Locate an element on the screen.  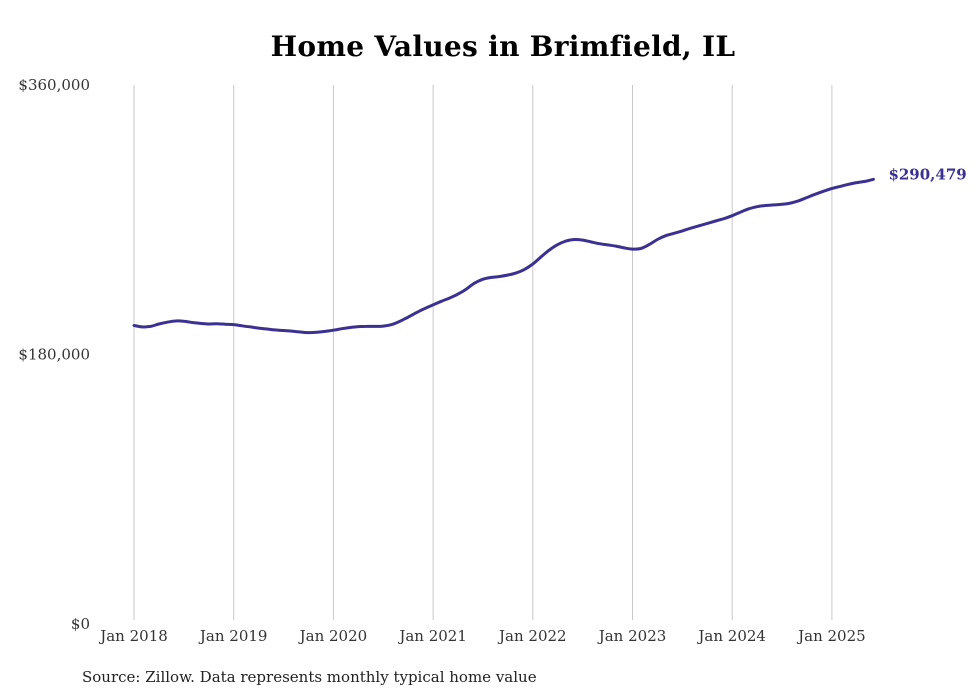
x-tick-label: Jan 2024 is located at coordinates (731, 636).